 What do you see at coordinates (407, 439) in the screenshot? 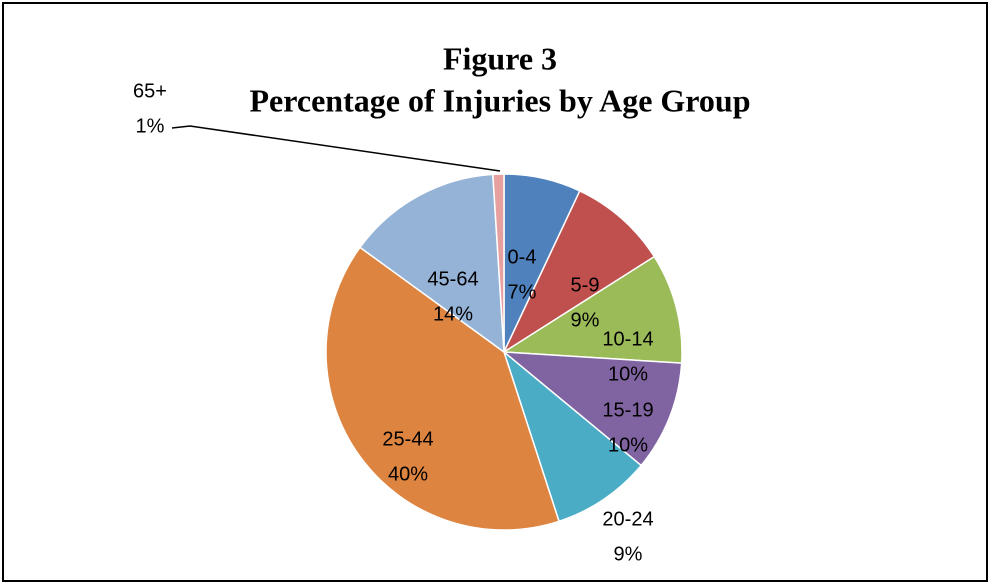
I see `category-label: 25-44` at bounding box center [407, 439].